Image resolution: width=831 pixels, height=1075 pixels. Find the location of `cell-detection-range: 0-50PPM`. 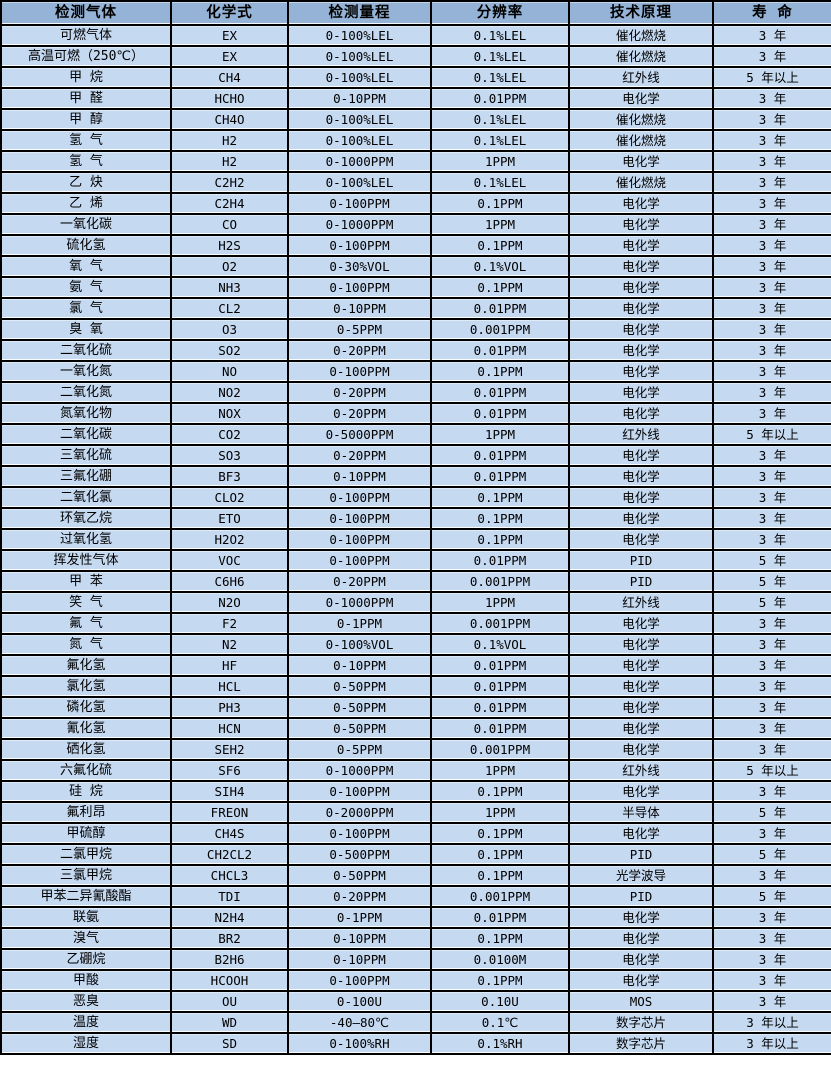

cell-detection-range: 0-50PPM is located at coordinates (359, 875).